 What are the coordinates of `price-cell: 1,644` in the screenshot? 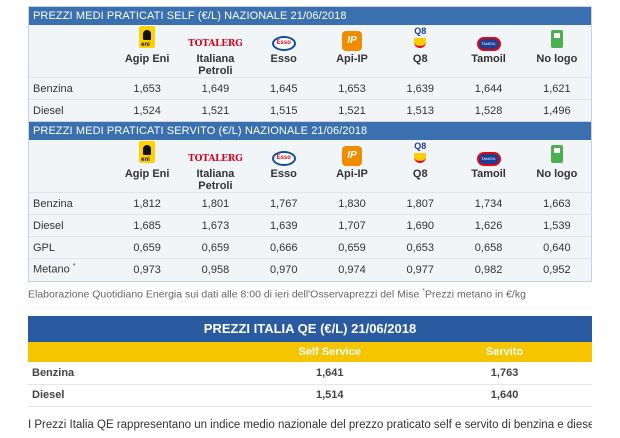 It's located at (488, 88).